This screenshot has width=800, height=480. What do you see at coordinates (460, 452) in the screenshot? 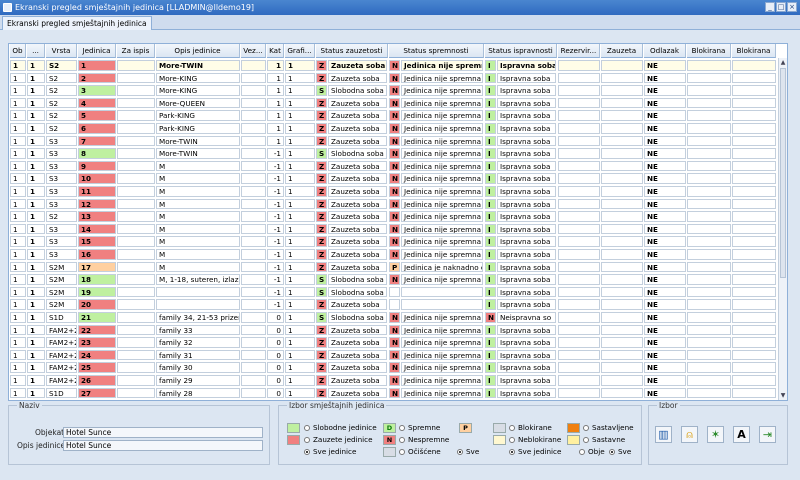
I see `sve-spremnost-radio` at bounding box center [460, 452].